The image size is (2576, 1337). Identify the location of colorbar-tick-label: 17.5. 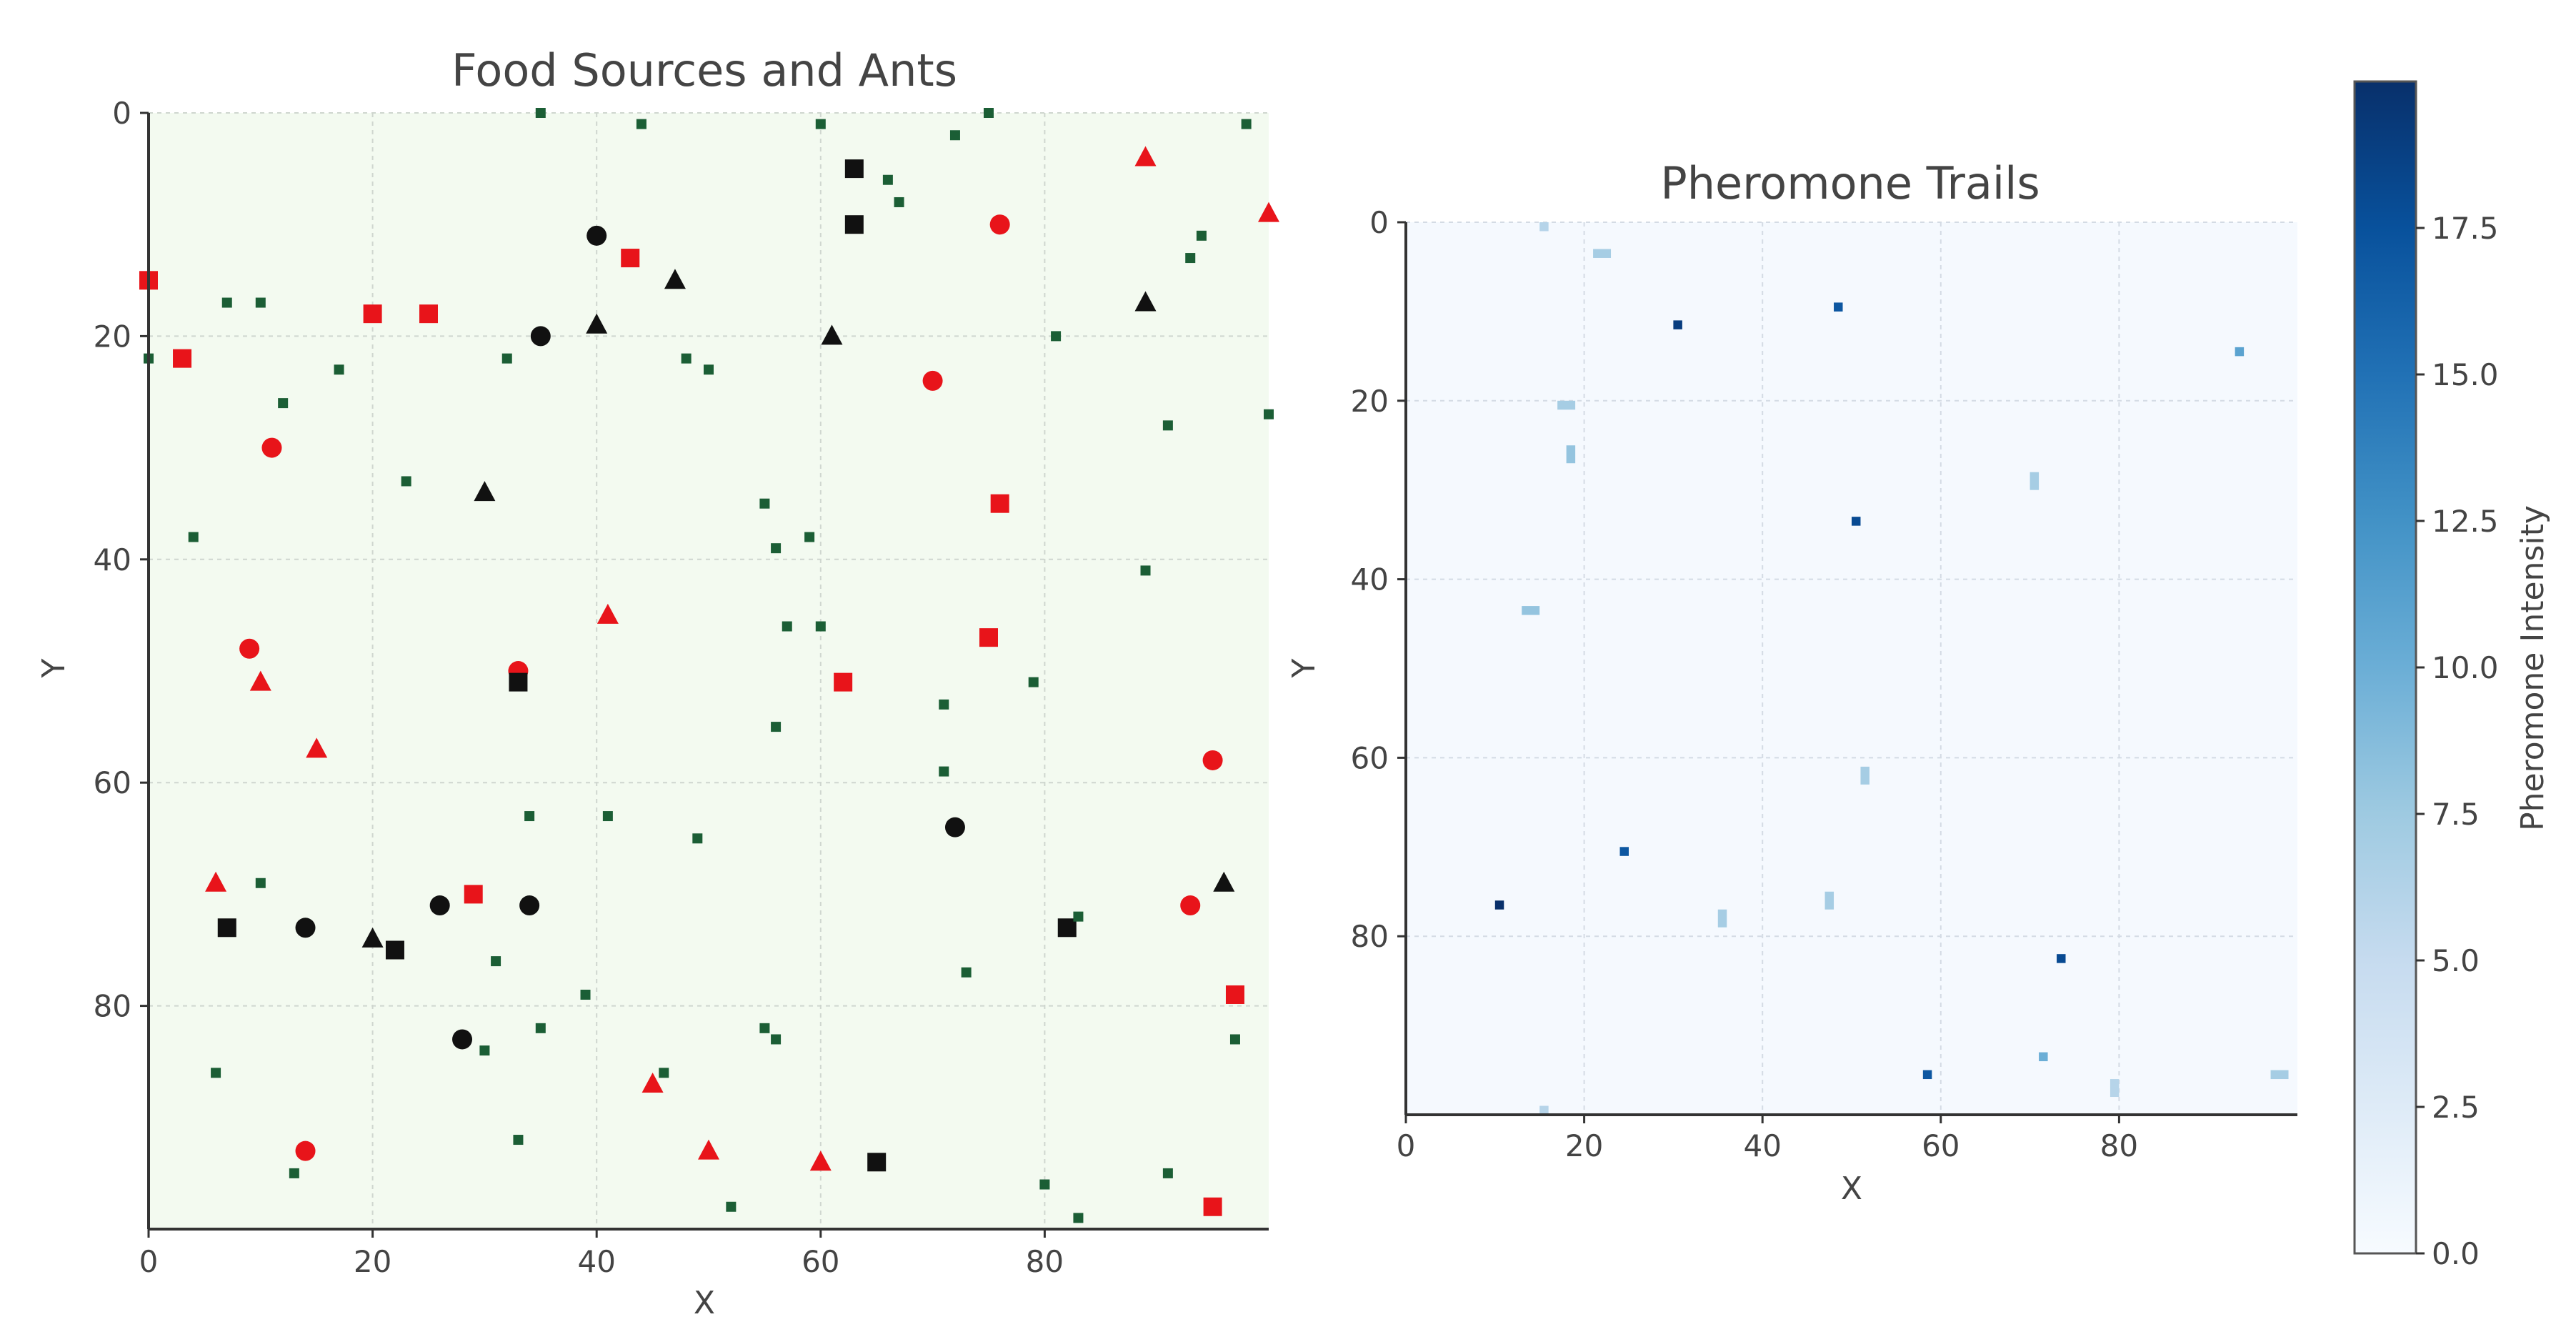
(2465, 228).